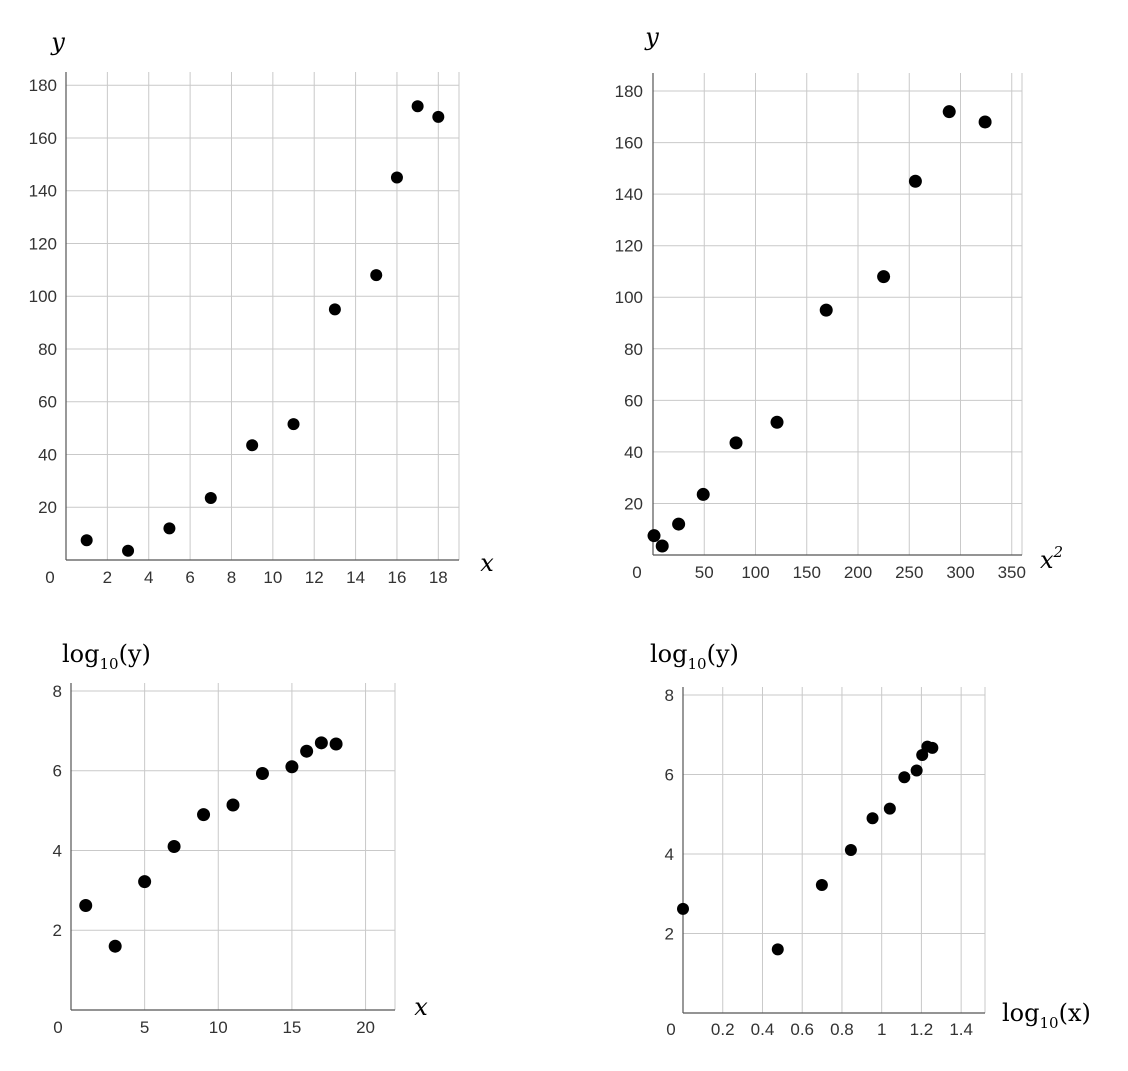 The image size is (1128, 1071). What do you see at coordinates (1075, 1013) in the screenshot?
I see `x-axis-title-arg: (x)` at bounding box center [1075, 1013].